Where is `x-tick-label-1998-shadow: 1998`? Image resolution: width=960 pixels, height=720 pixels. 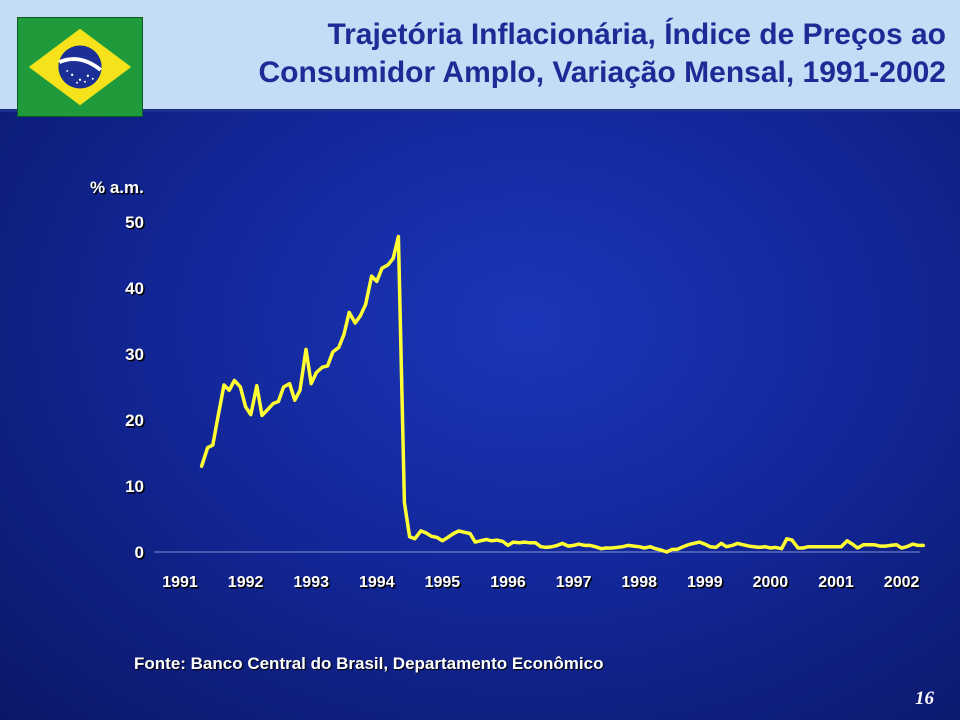
x-tick-label-1998-shadow: 1998 is located at coordinates (641, 584).